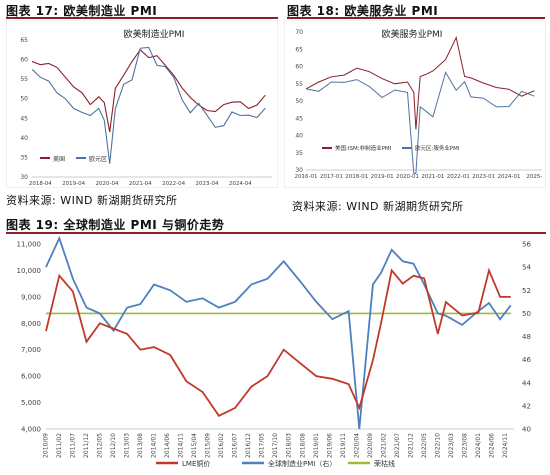 The image size is (550, 475). What do you see at coordinates (383, 445) in the screenshot?
I see `chart19-x-tick-label: 2021/02` at bounding box center [383, 445].